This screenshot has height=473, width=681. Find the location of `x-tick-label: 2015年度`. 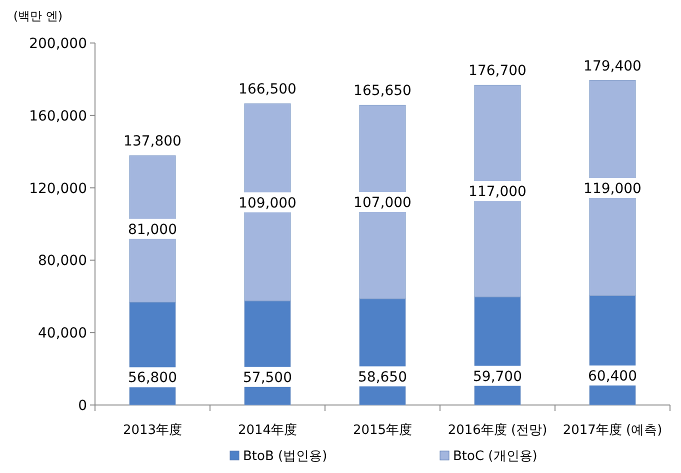

x-tick-label: 2015年度 is located at coordinates (382, 430).